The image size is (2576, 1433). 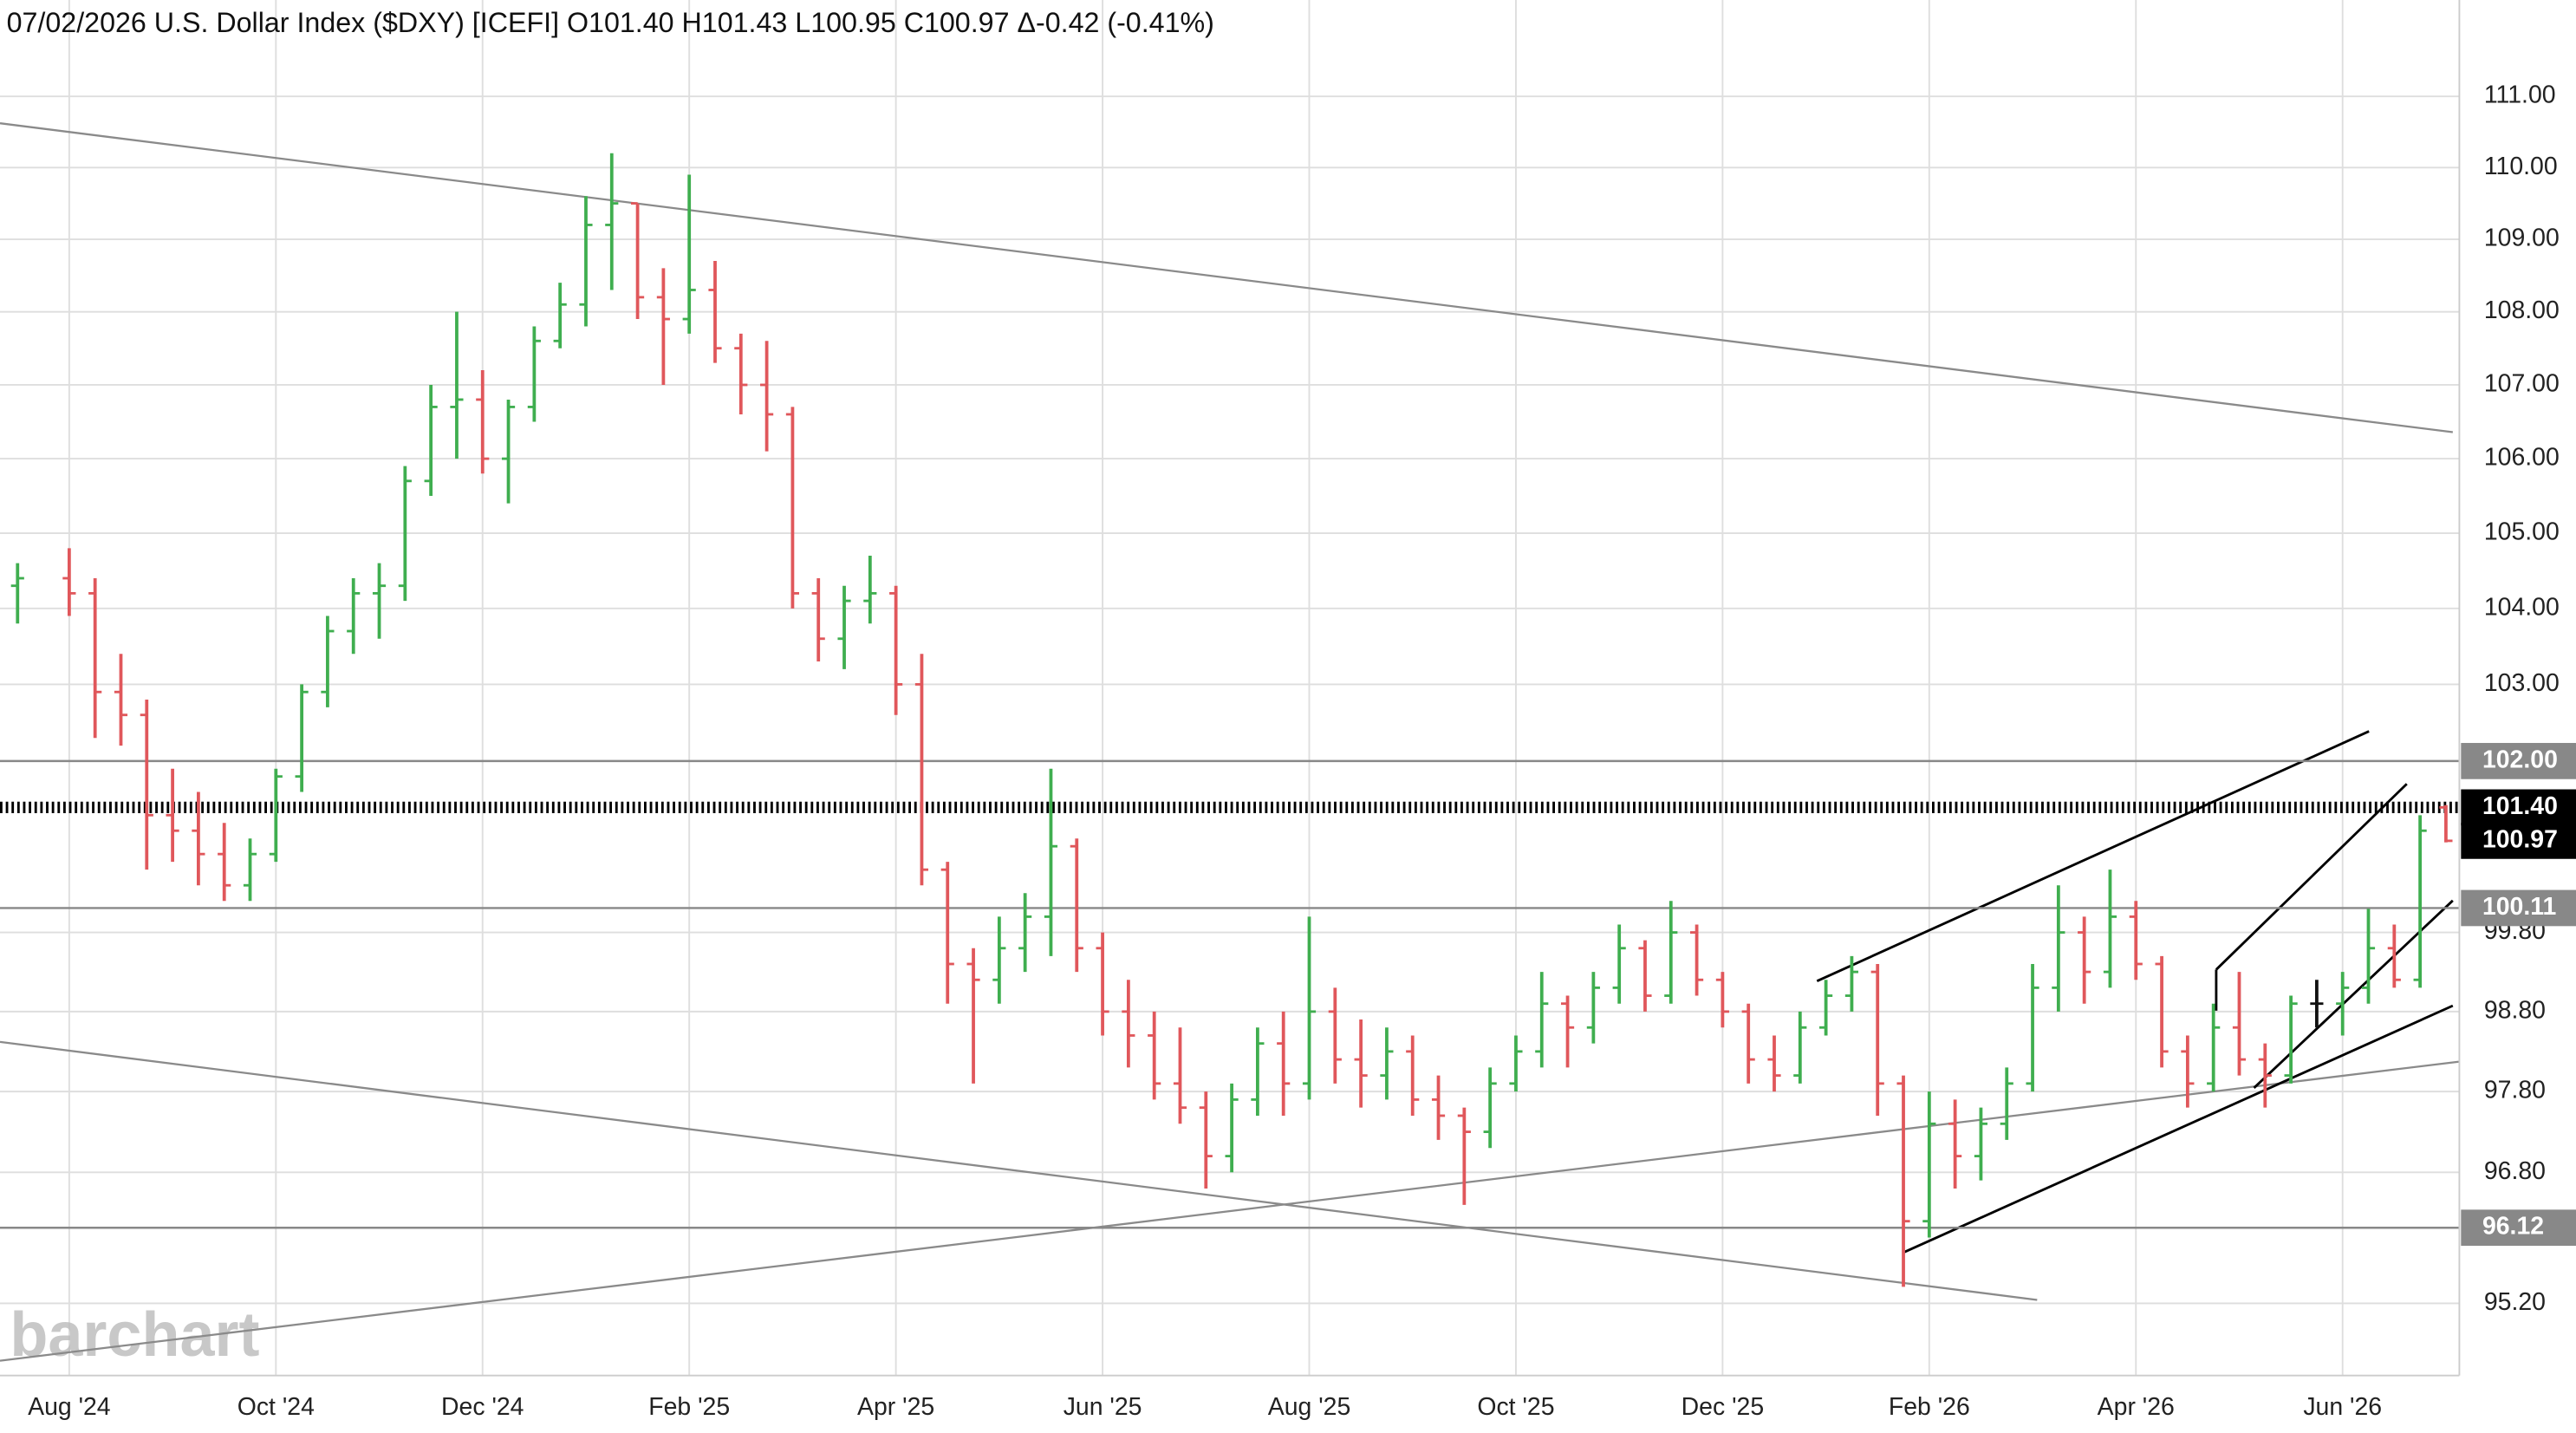 I want to click on level-label: 102.00, so click(x=2520, y=759).